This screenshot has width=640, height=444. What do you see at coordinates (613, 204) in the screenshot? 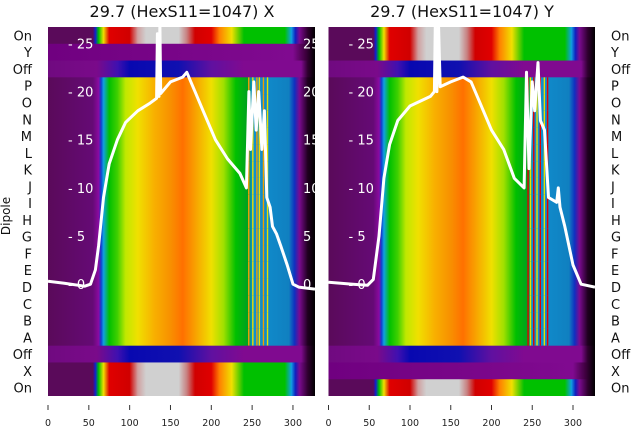
I see `row-label: I` at bounding box center [613, 204].